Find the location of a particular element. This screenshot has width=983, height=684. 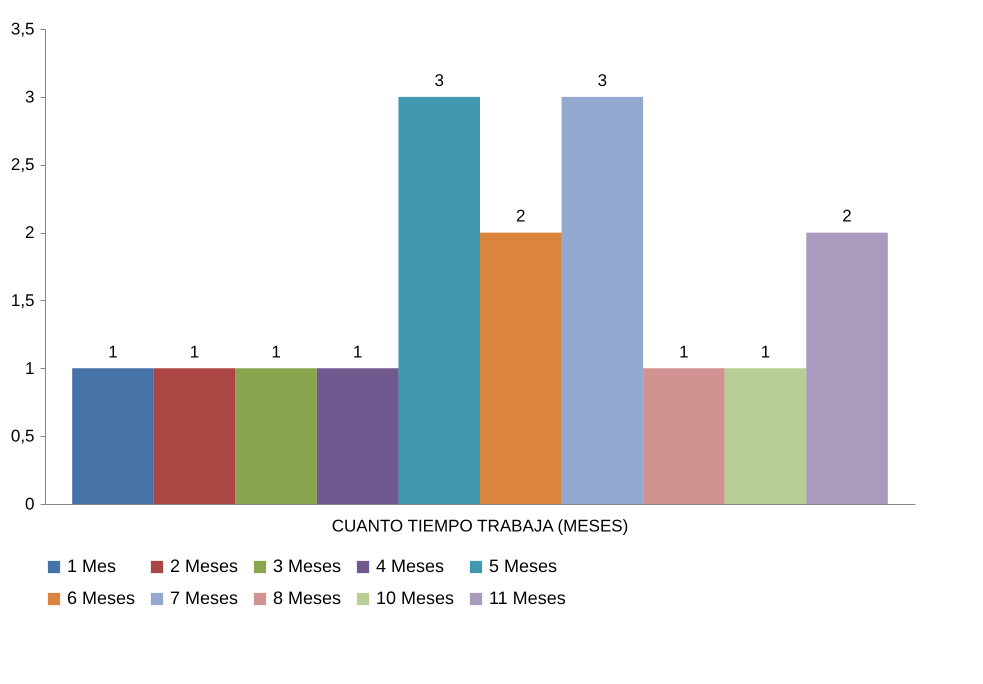

y-tick-label: 1,5 is located at coordinates (22, 300).